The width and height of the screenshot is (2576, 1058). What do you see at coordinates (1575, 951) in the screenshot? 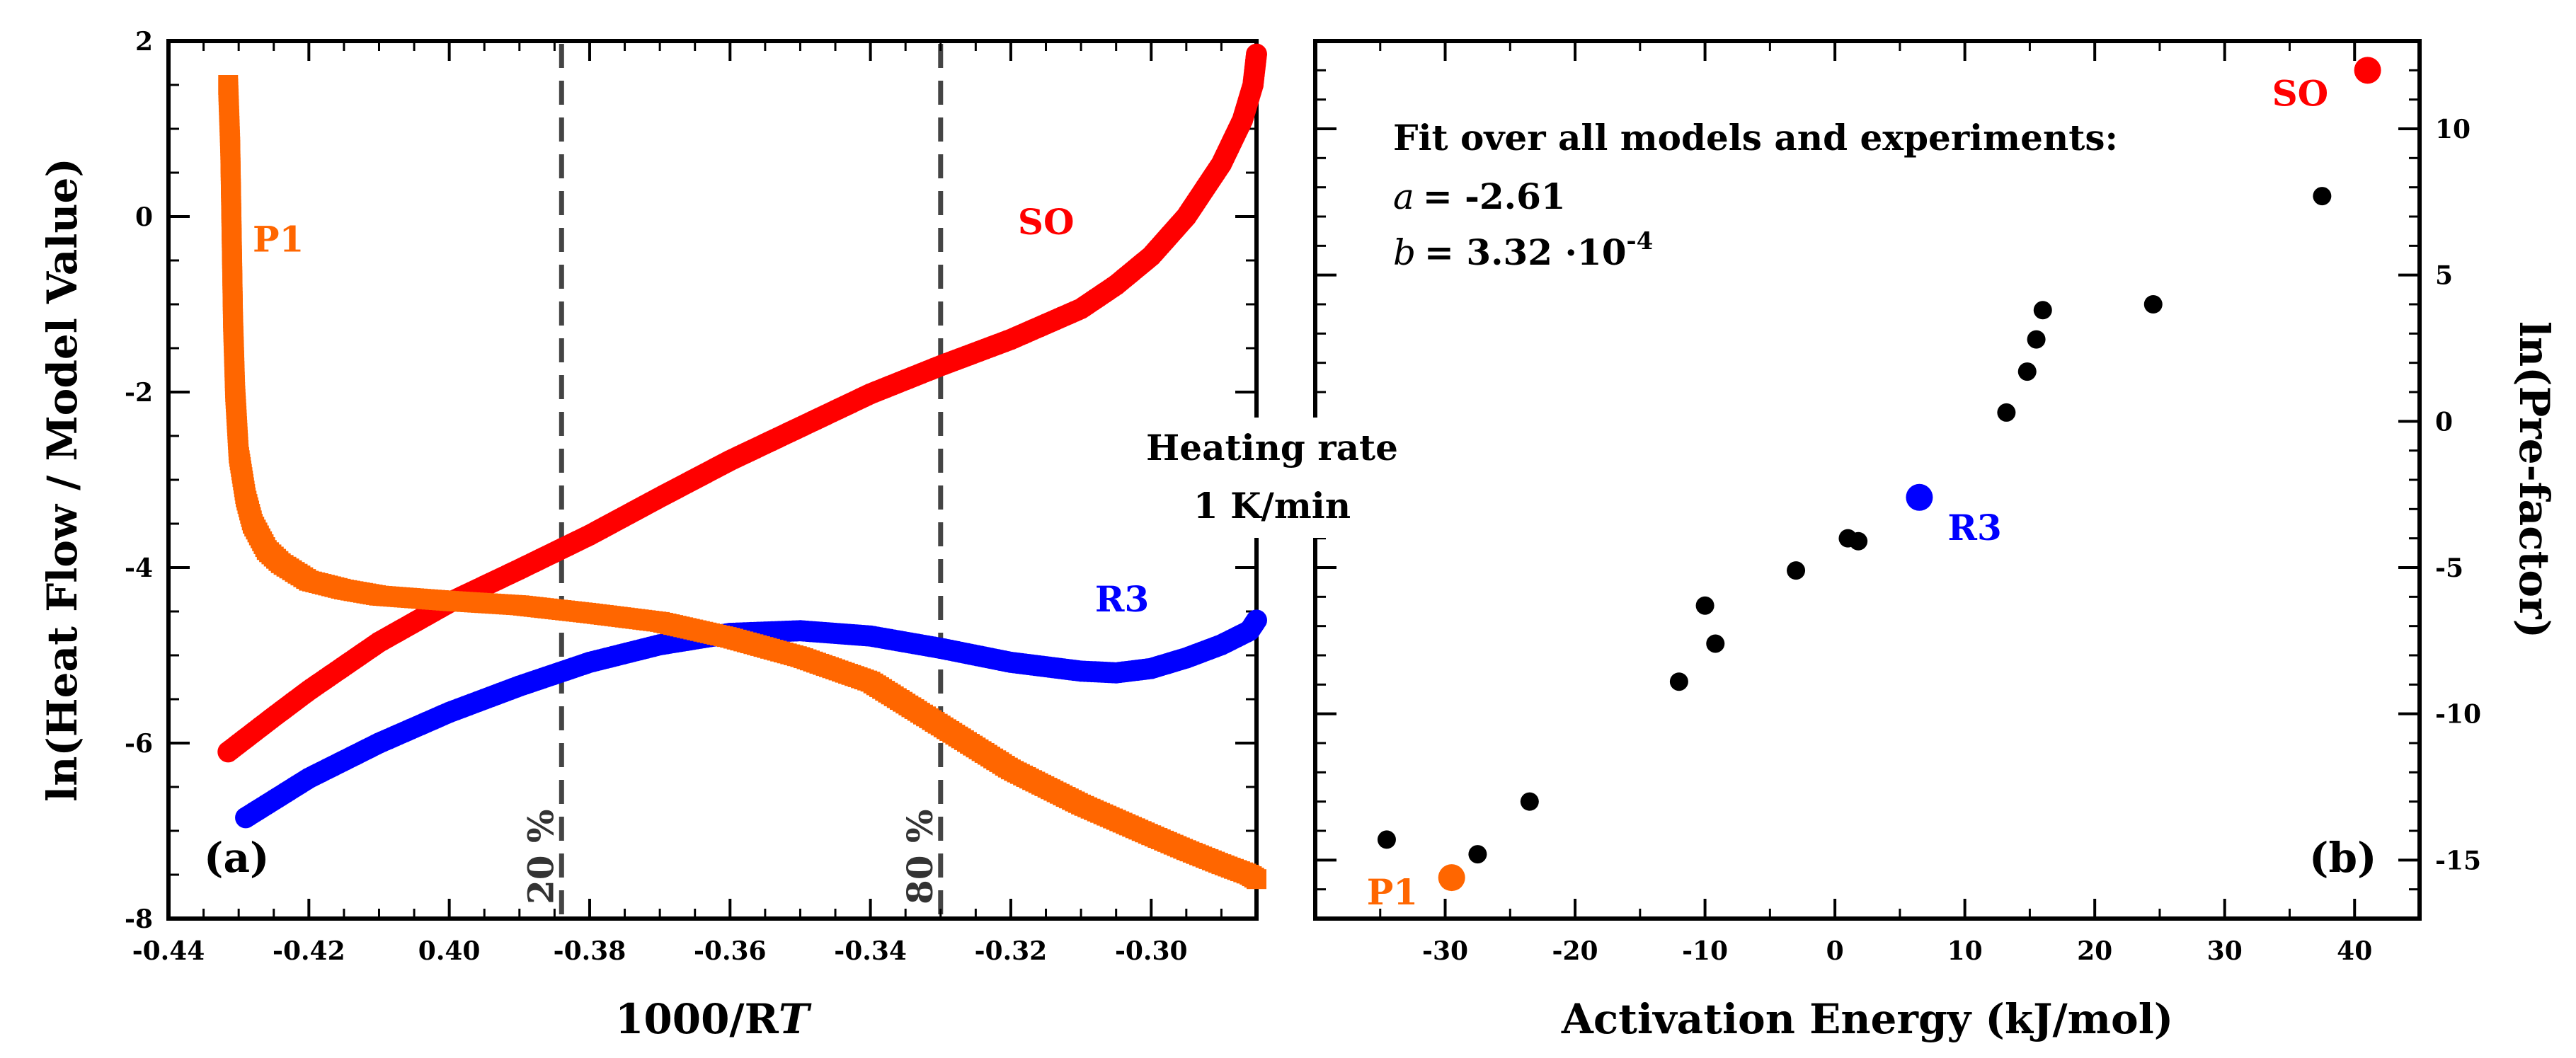
I see `b-x-tick-label: -20` at bounding box center [1575, 951].